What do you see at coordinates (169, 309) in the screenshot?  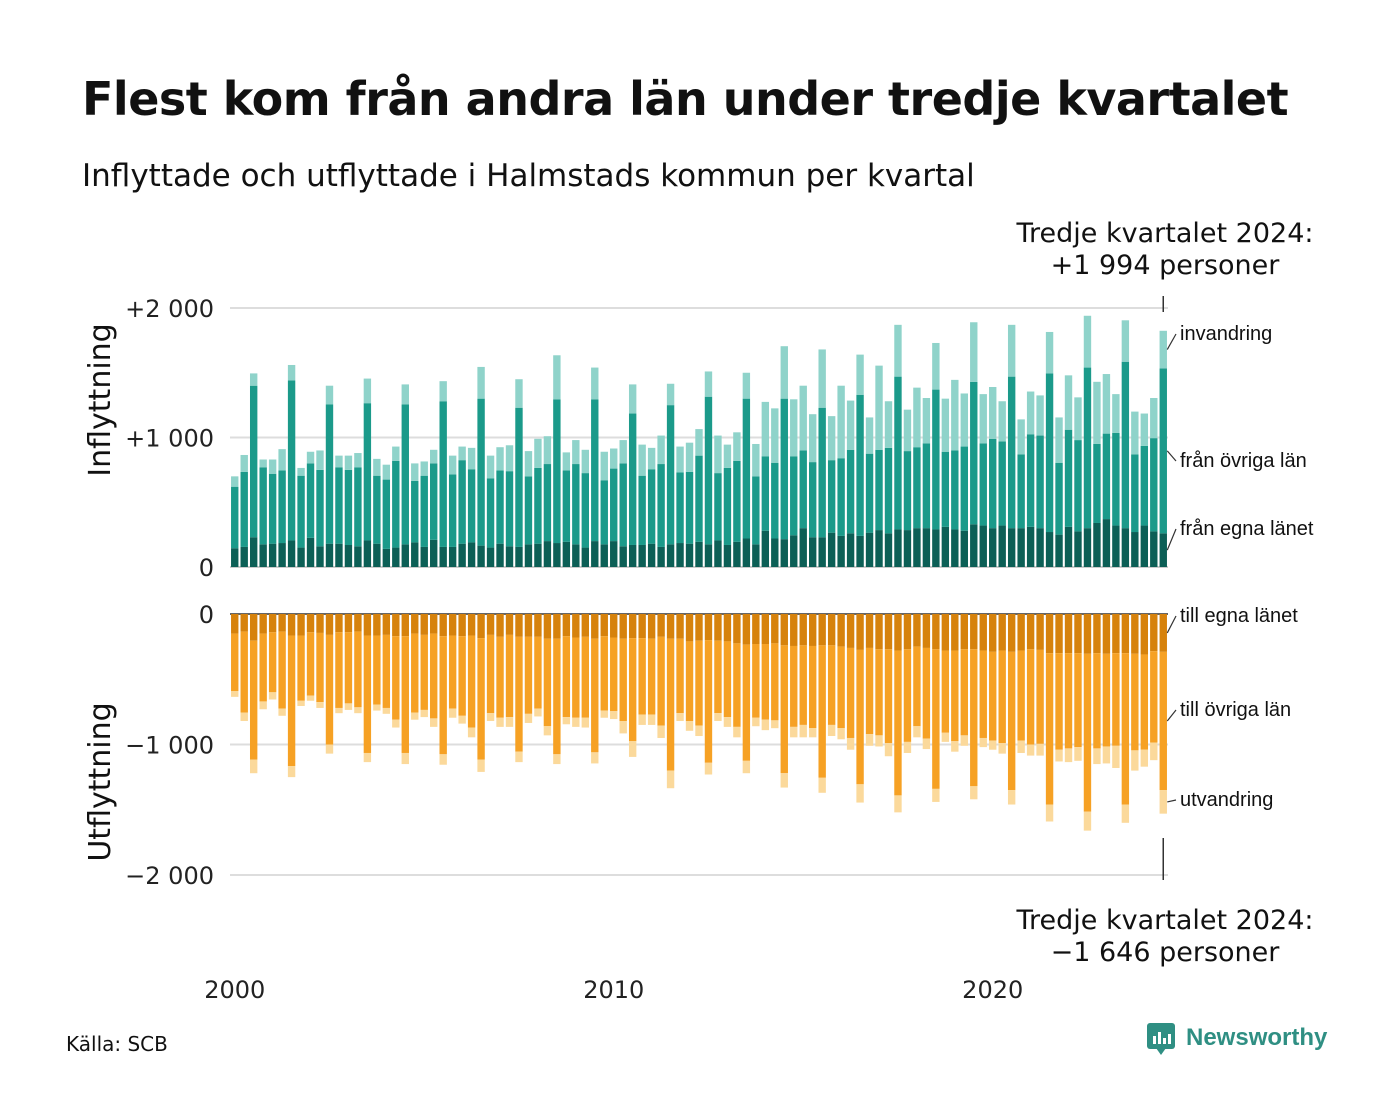 I see `y-tick-label: +2 000` at bounding box center [169, 309].